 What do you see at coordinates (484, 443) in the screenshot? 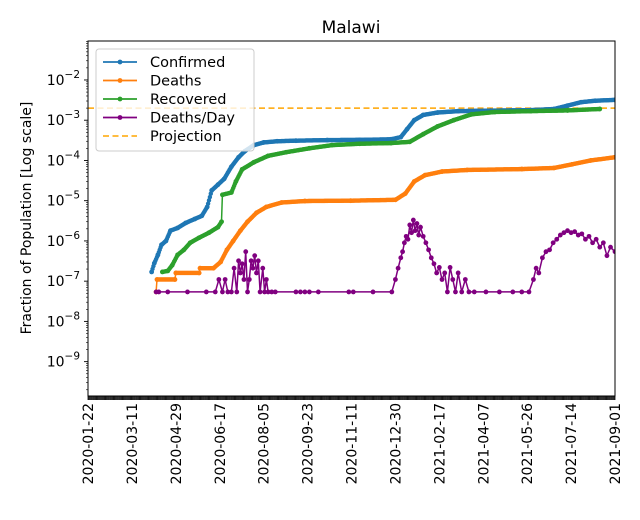
I see `x-tick-label: 2021-04-07` at bounding box center [484, 443].